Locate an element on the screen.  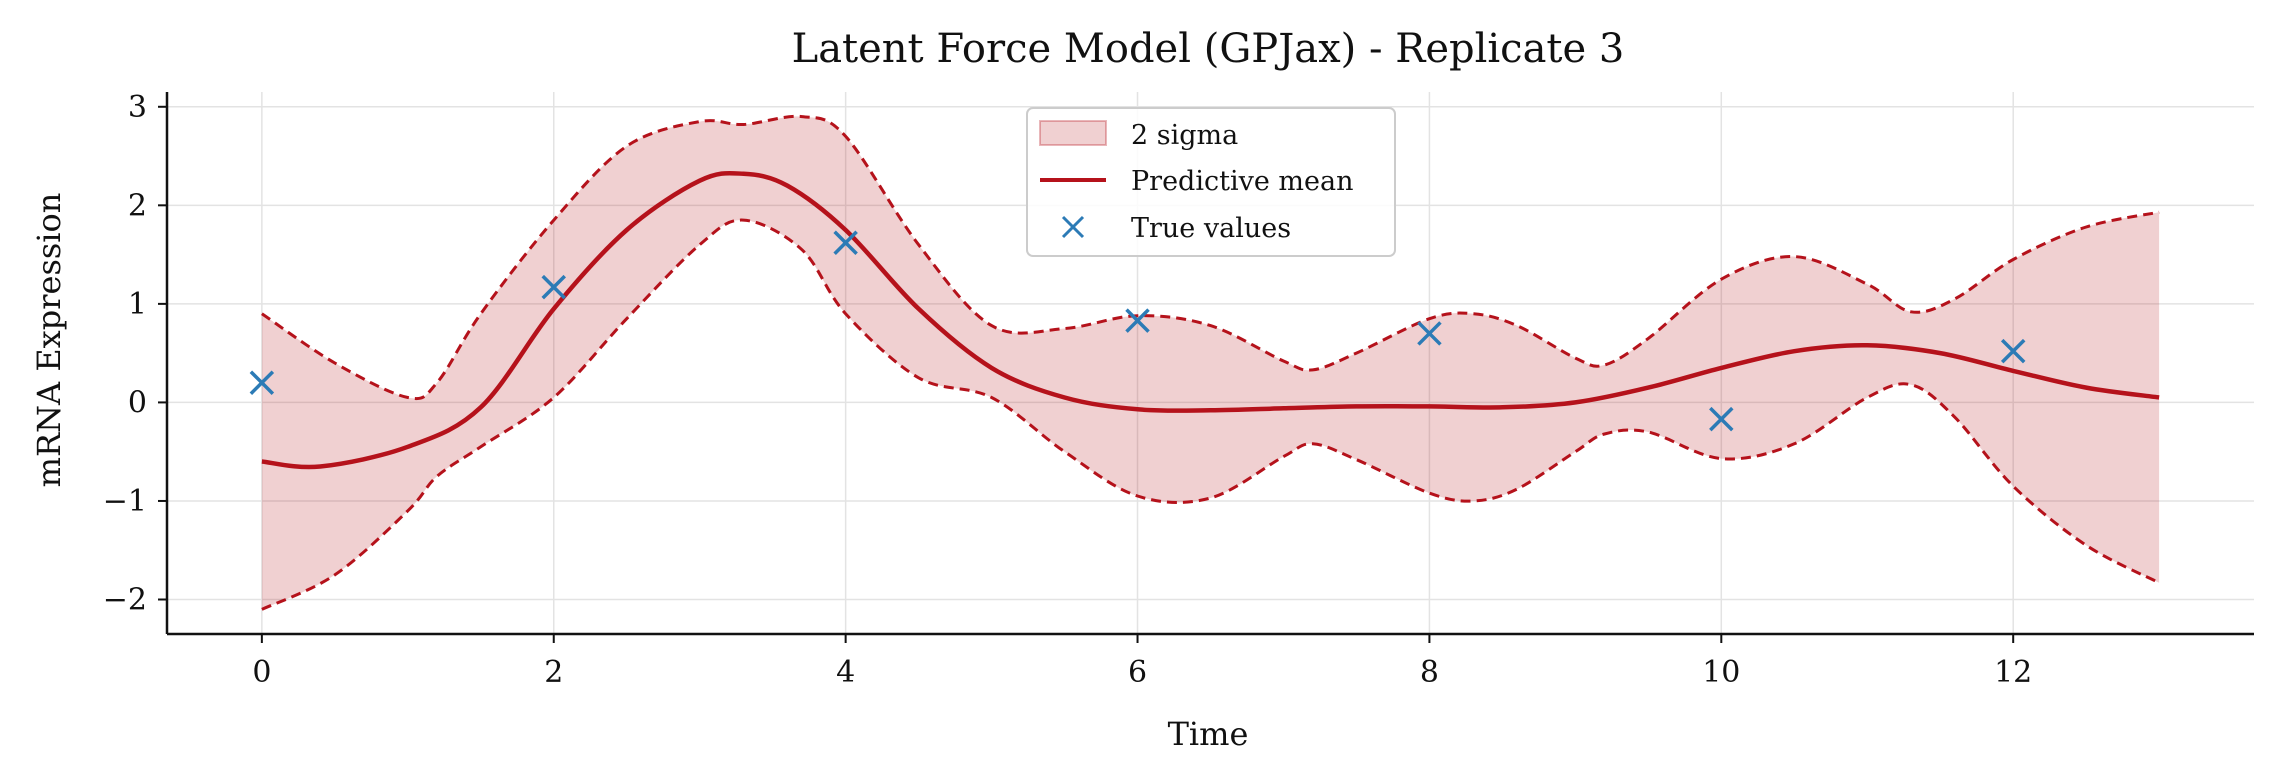
legend-label-sigma: 2 sigma is located at coordinates (1184, 135).